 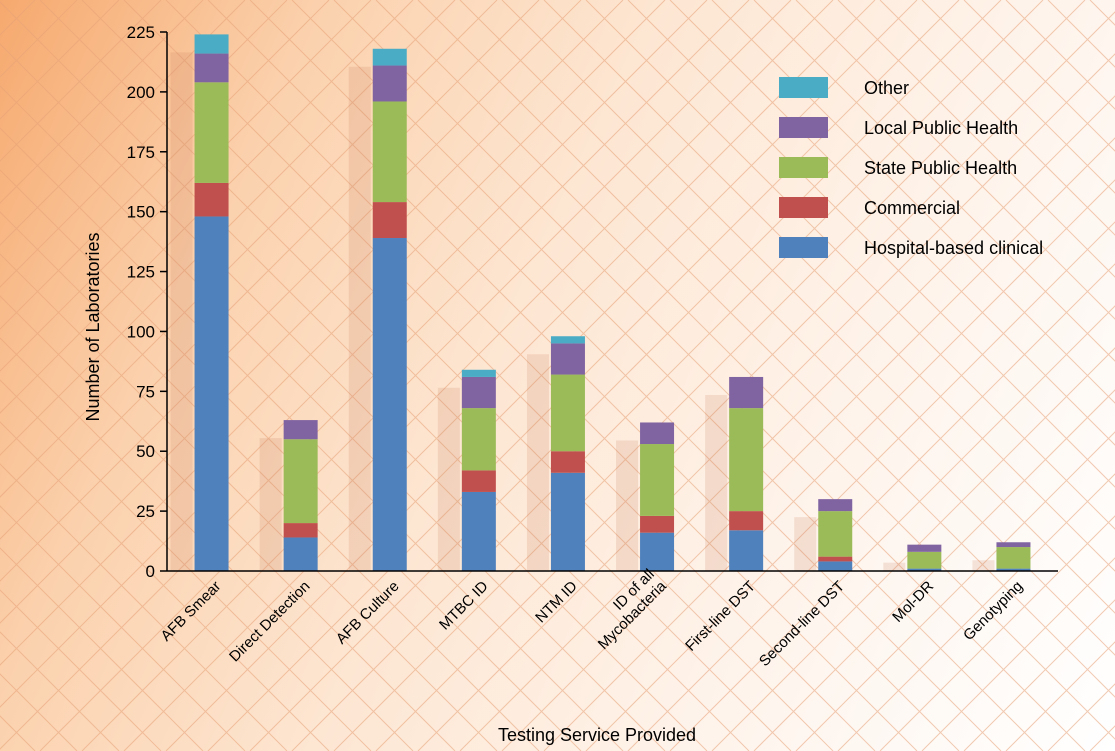 What do you see at coordinates (141, 272) in the screenshot?
I see `y-tick-label: 125` at bounding box center [141, 272].